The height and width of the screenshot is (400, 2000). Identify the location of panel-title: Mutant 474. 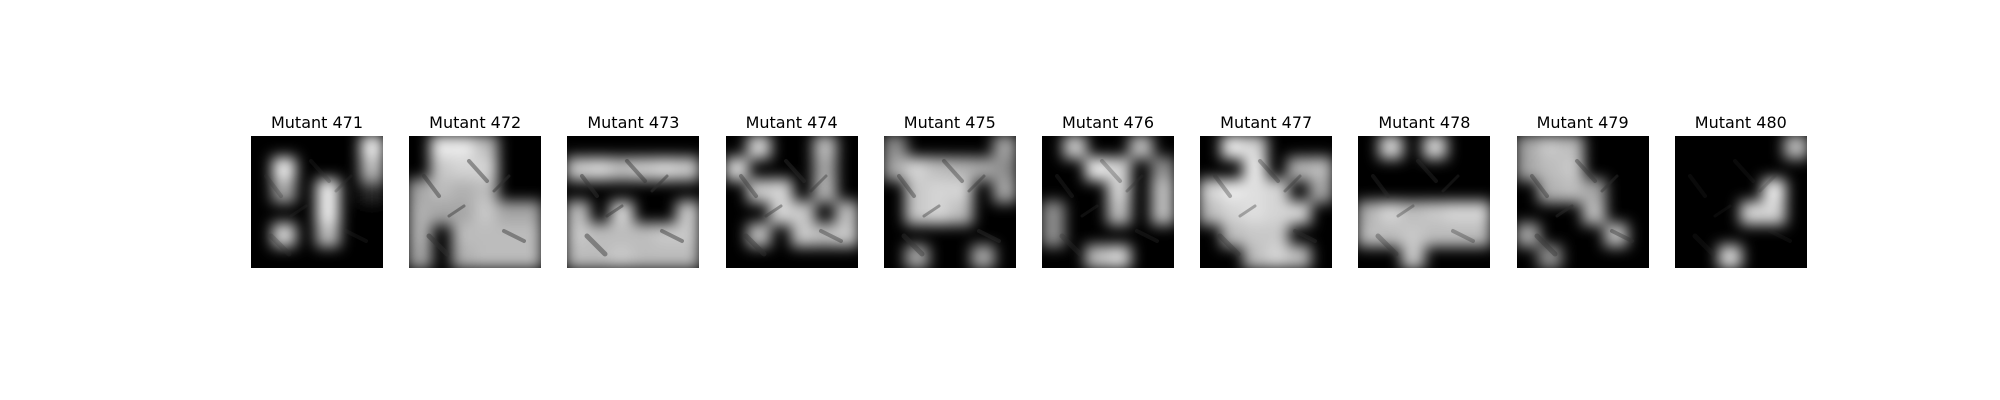
(791, 122).